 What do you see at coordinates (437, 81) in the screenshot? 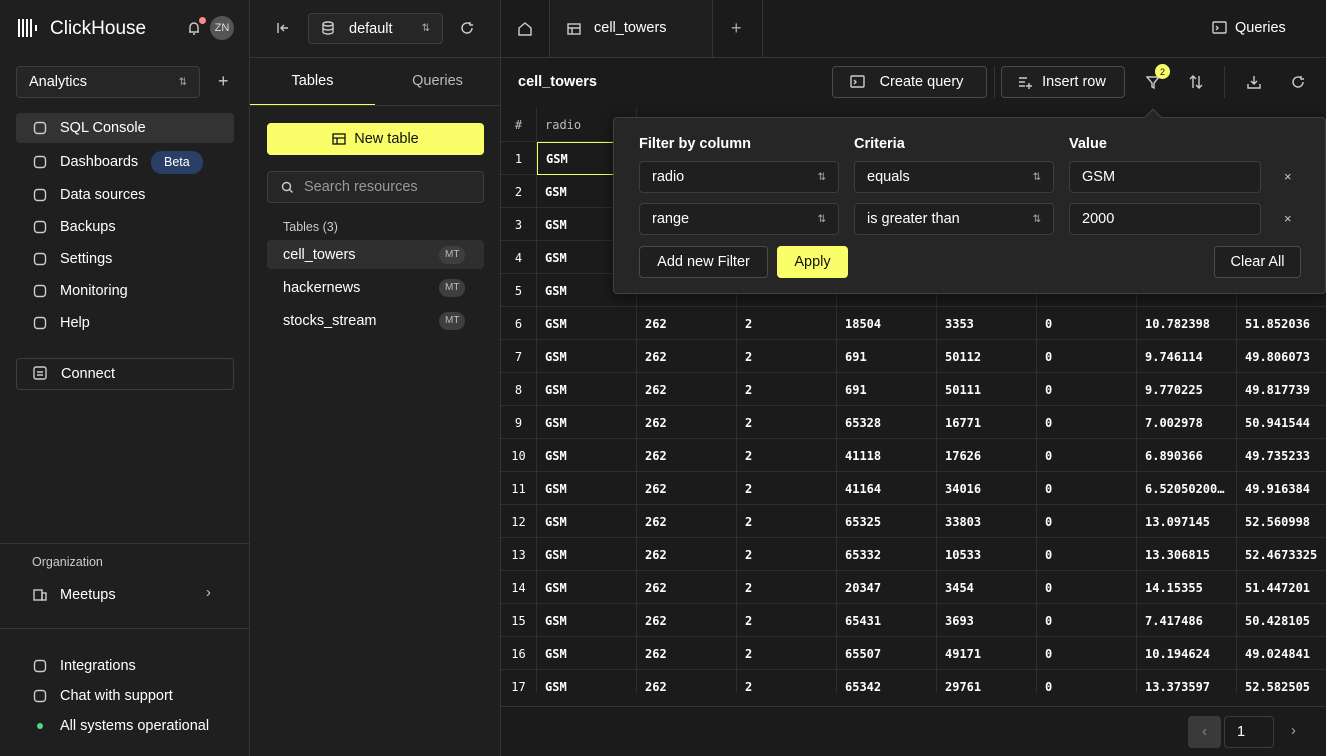
I see `tab-queries: Queries` at bounding box center [437, 81].